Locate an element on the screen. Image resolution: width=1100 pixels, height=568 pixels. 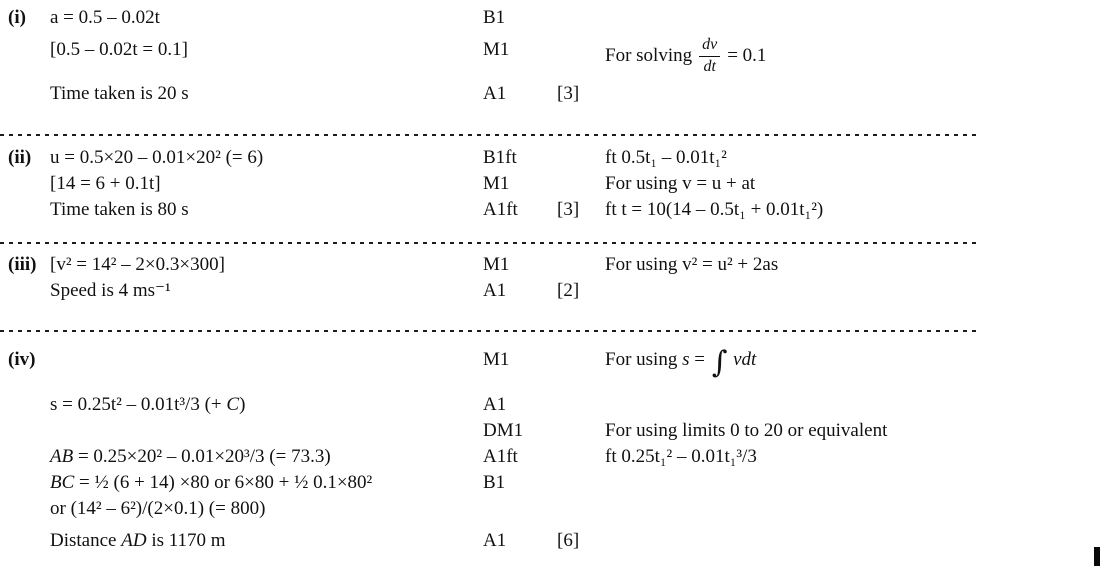
examiner-comment: For using v² = u² + 2as is located at coordinates (692, 264).